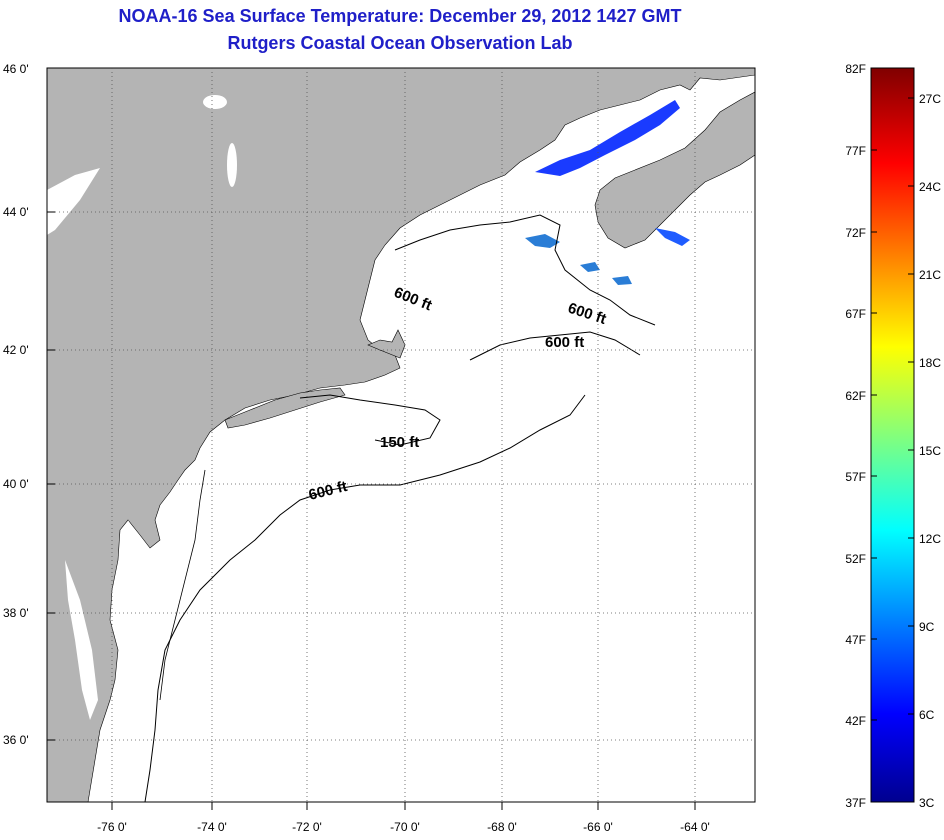  Describe the element at coordinates (370, 420) in the screenshot. I see `contour-150ft` at that location.